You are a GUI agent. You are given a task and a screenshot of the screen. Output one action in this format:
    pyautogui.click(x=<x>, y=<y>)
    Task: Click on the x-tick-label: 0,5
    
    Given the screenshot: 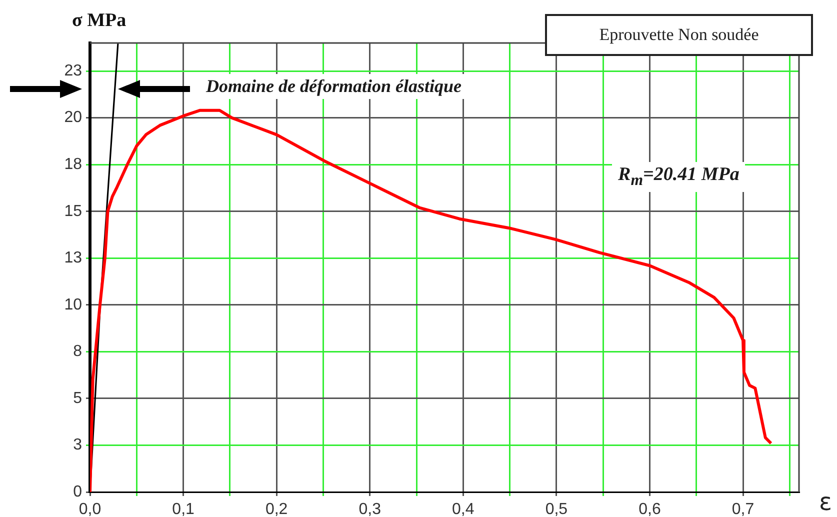 What is the action you would take?
    pyautogui.click(x=556, y=509)
    